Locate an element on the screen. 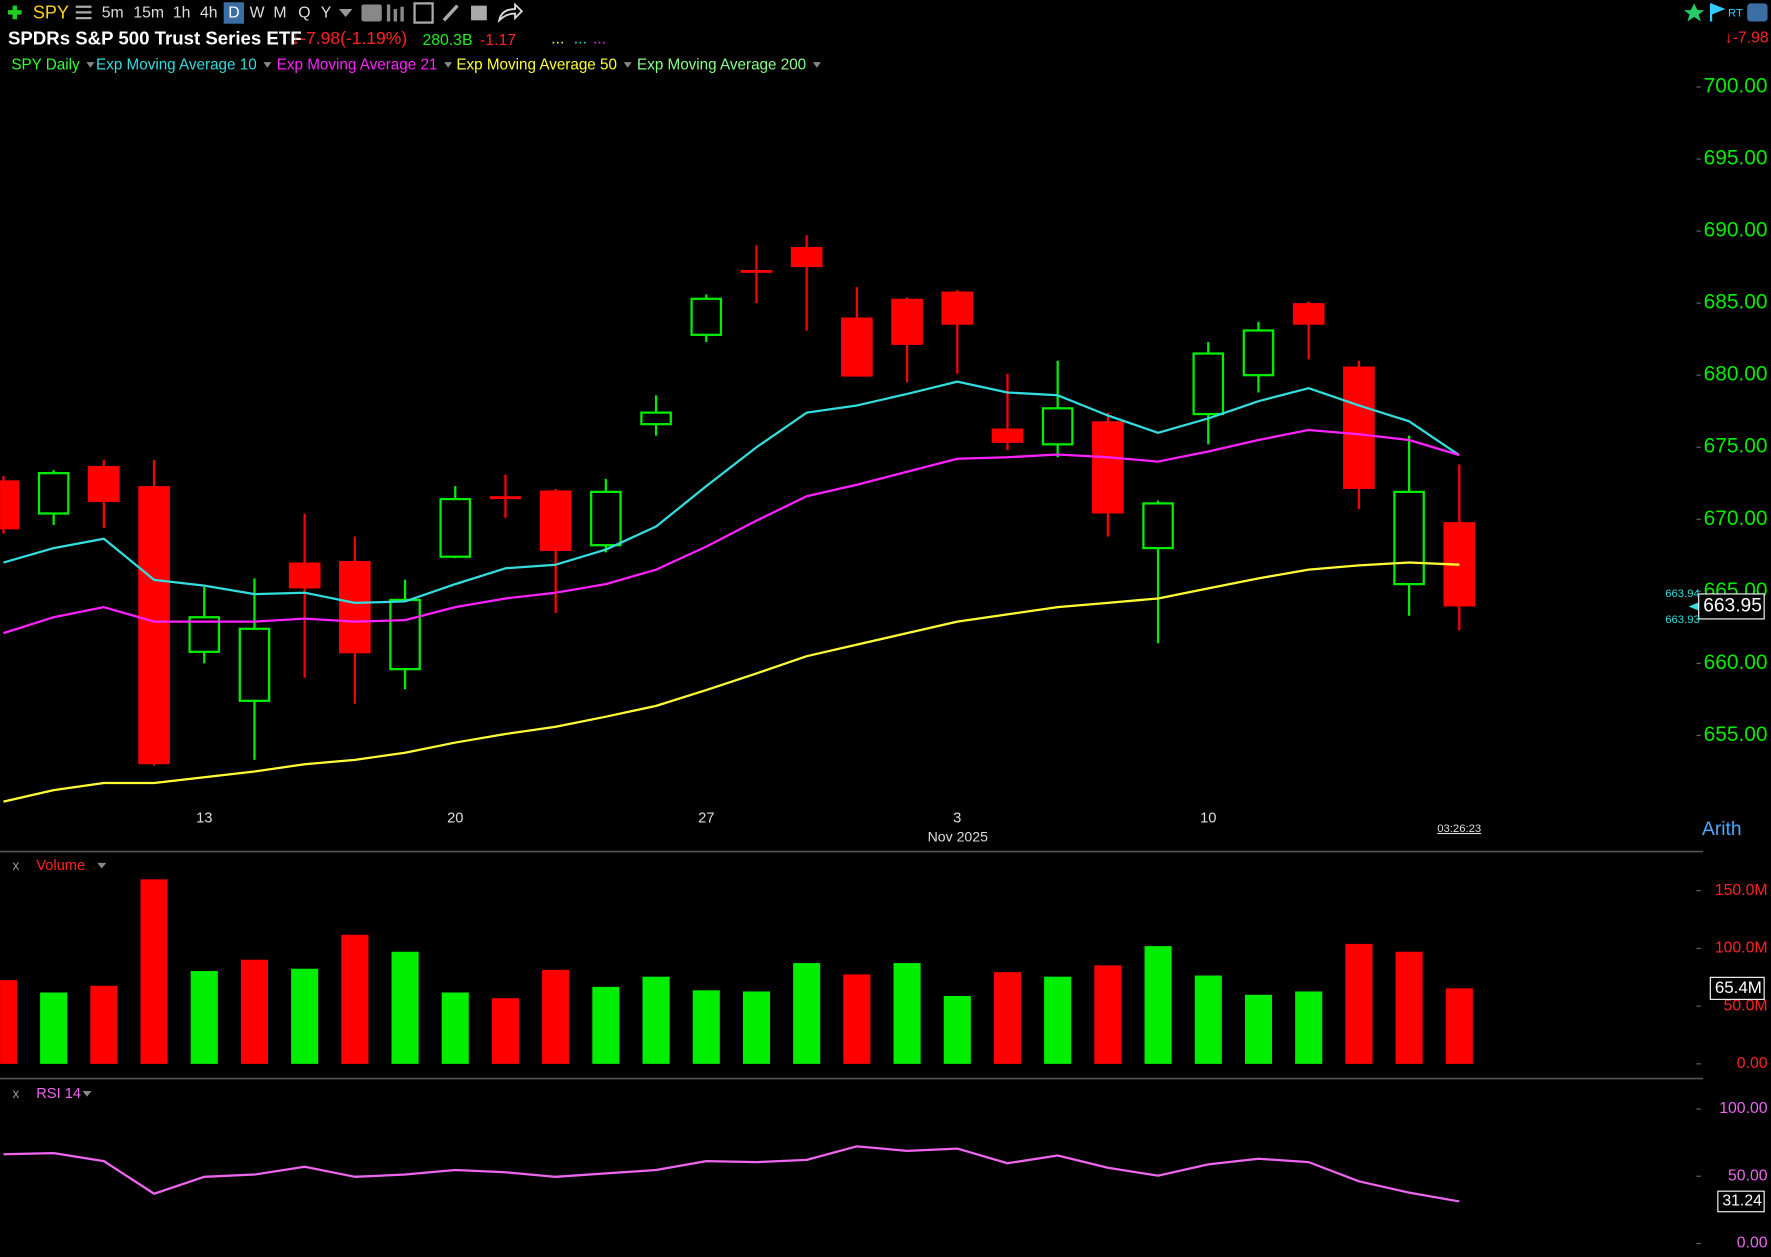 The height and width of the screenshot is (1257, 1771). settings-icon is located at coordinates (1757, 12).